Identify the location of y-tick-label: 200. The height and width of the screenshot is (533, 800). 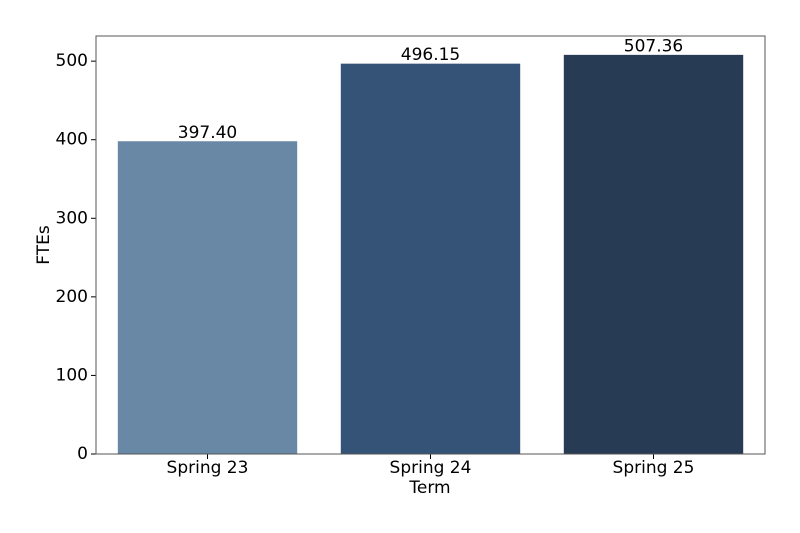
(72, 297).